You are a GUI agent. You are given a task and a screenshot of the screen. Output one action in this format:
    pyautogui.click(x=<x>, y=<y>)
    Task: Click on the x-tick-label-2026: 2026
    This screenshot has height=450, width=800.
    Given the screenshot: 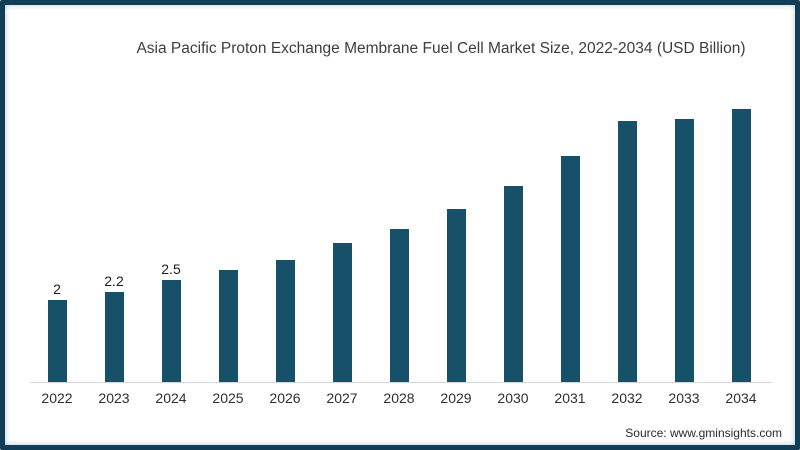 What is the action you would take?
    pyautogui.click(x=285, y=398)
    